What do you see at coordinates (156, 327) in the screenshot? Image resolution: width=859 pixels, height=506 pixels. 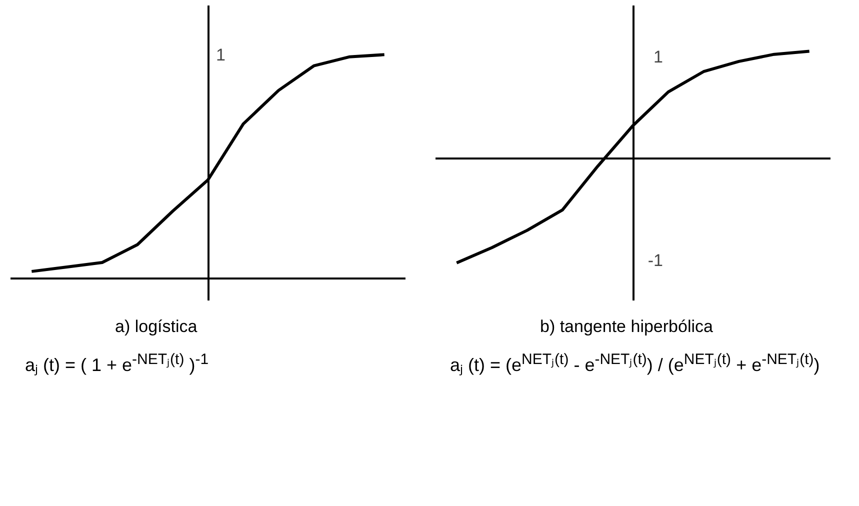 I see `x-axis-title: a) logística` at bounding box center [156, 327].